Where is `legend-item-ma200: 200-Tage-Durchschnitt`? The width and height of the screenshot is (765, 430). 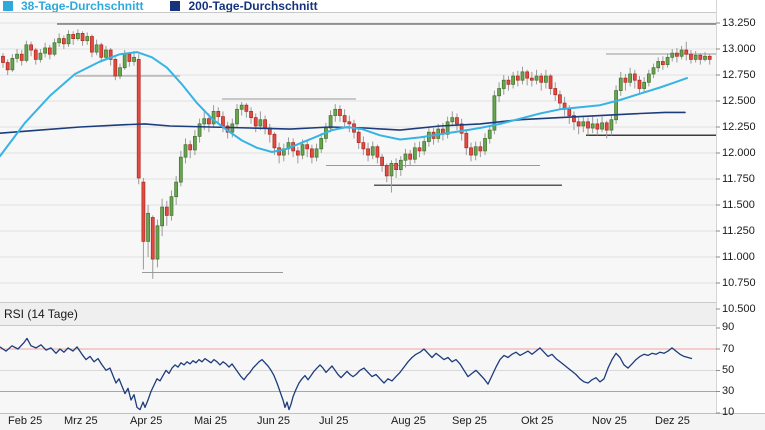 legend-item-ma200: 200-Tage-Durchschnitt is located at coordinates (244, 6).